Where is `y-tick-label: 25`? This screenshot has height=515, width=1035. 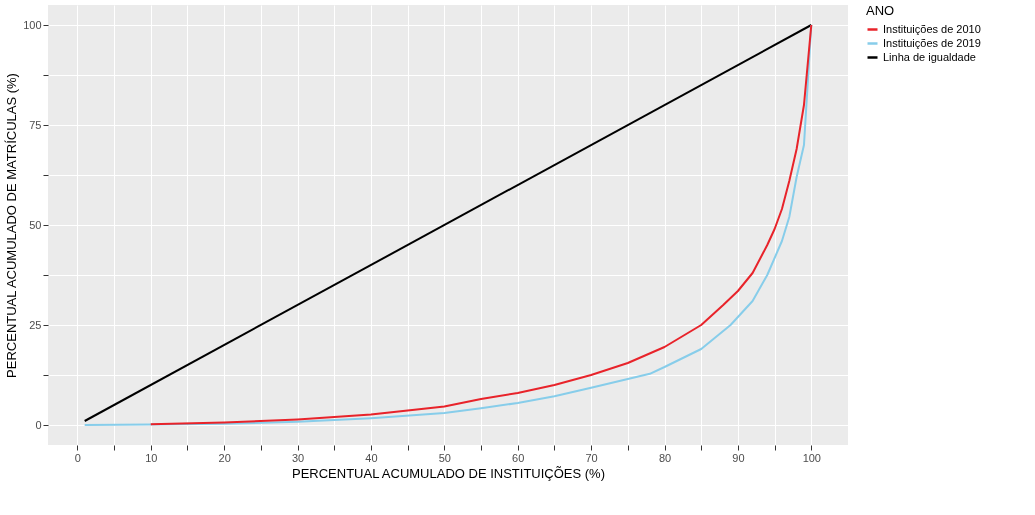 y-tick-label: 25 is located at coordinates (35, 324).